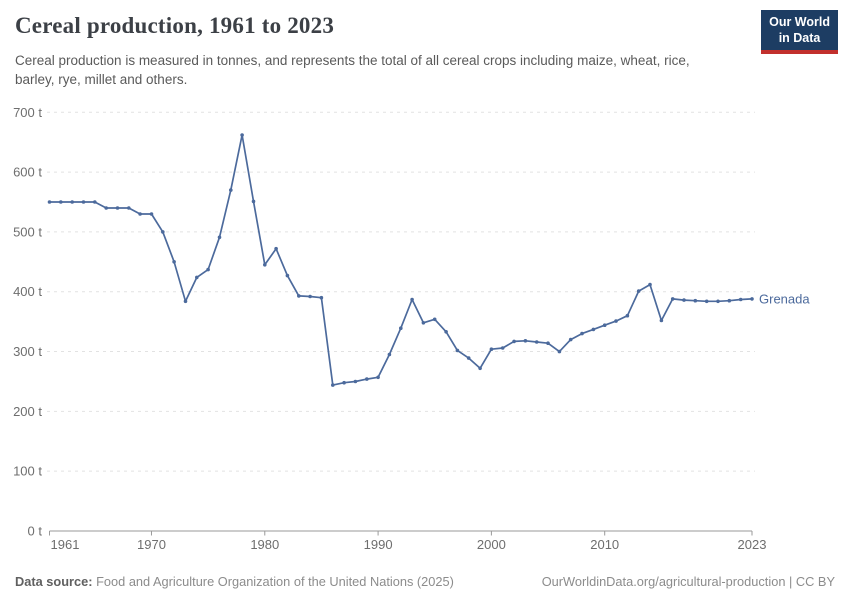 This screenshot has height=600, width=850. What do you see at coordinates (752, 544) in the screenshot?
I see `x-tick-label: 2023` at bounding box center [752, 544].